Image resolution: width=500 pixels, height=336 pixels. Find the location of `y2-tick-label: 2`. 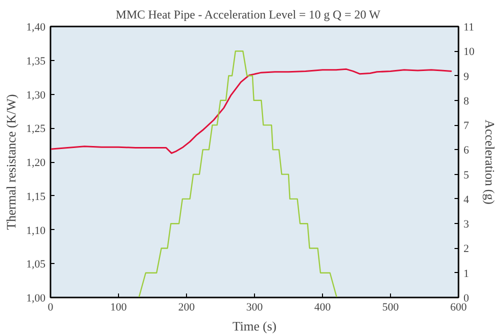

y2-tick-label: 2 is located at coordinates (466, 249).